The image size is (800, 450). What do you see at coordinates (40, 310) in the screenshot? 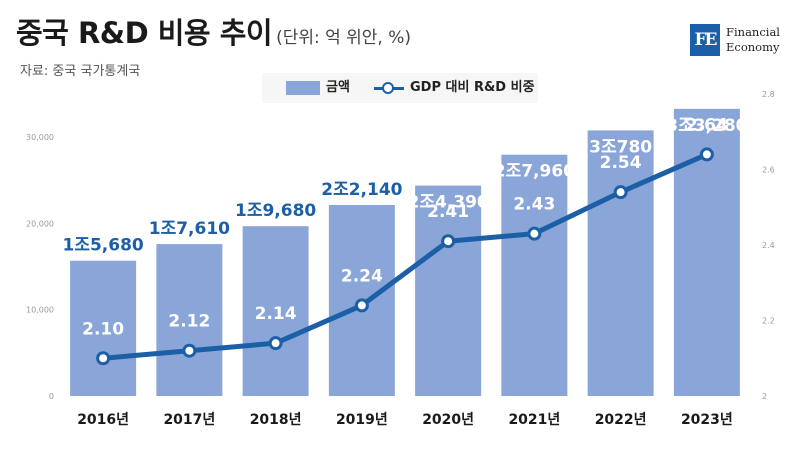
I see `y-left-tick-label: 10,000` at bounding box center [40, 310].